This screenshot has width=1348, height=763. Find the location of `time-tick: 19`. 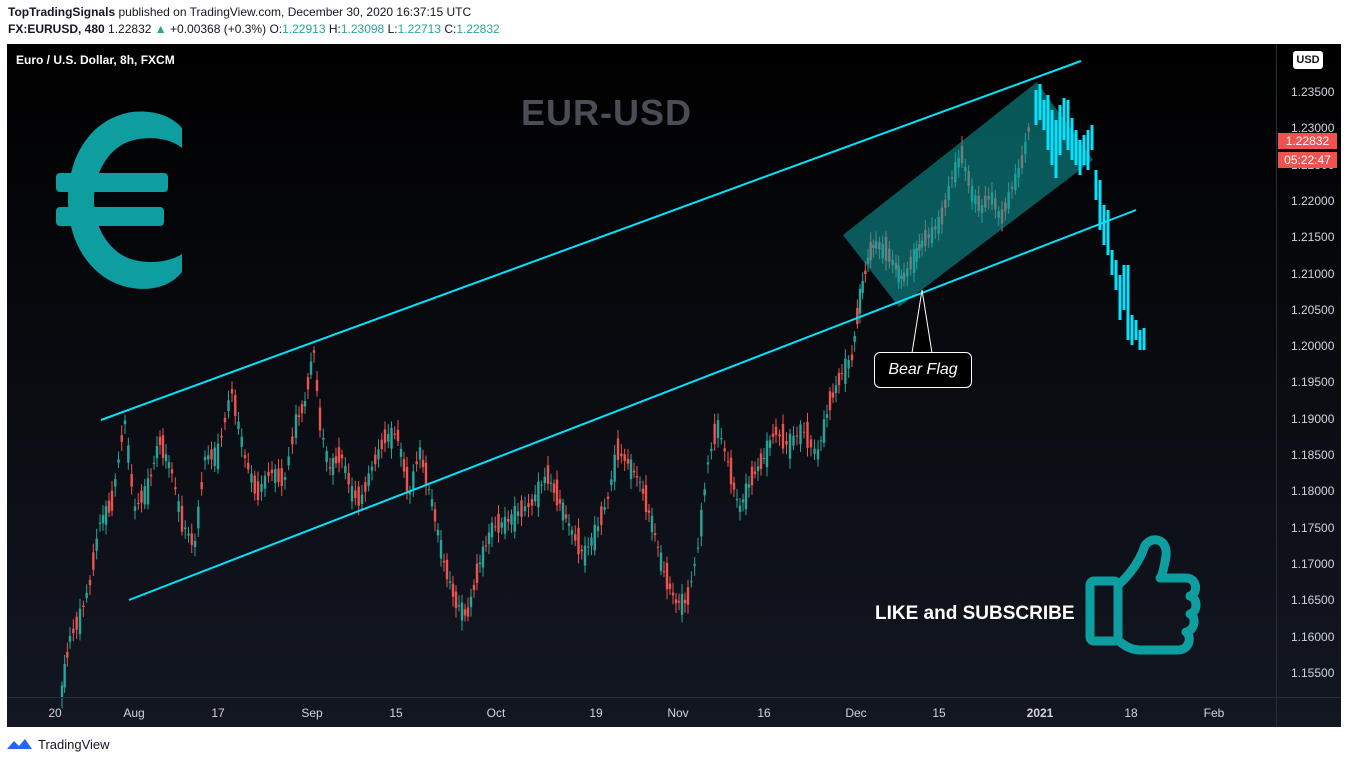

time-tick: 19 is located at coordinates (596, 713).